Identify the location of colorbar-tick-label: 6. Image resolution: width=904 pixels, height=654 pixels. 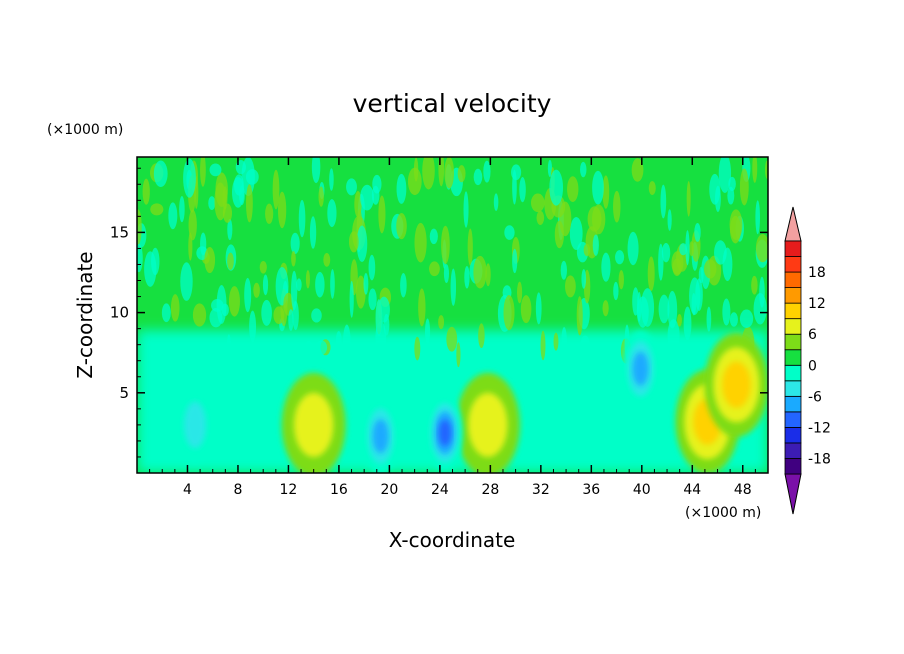
(812, 335).